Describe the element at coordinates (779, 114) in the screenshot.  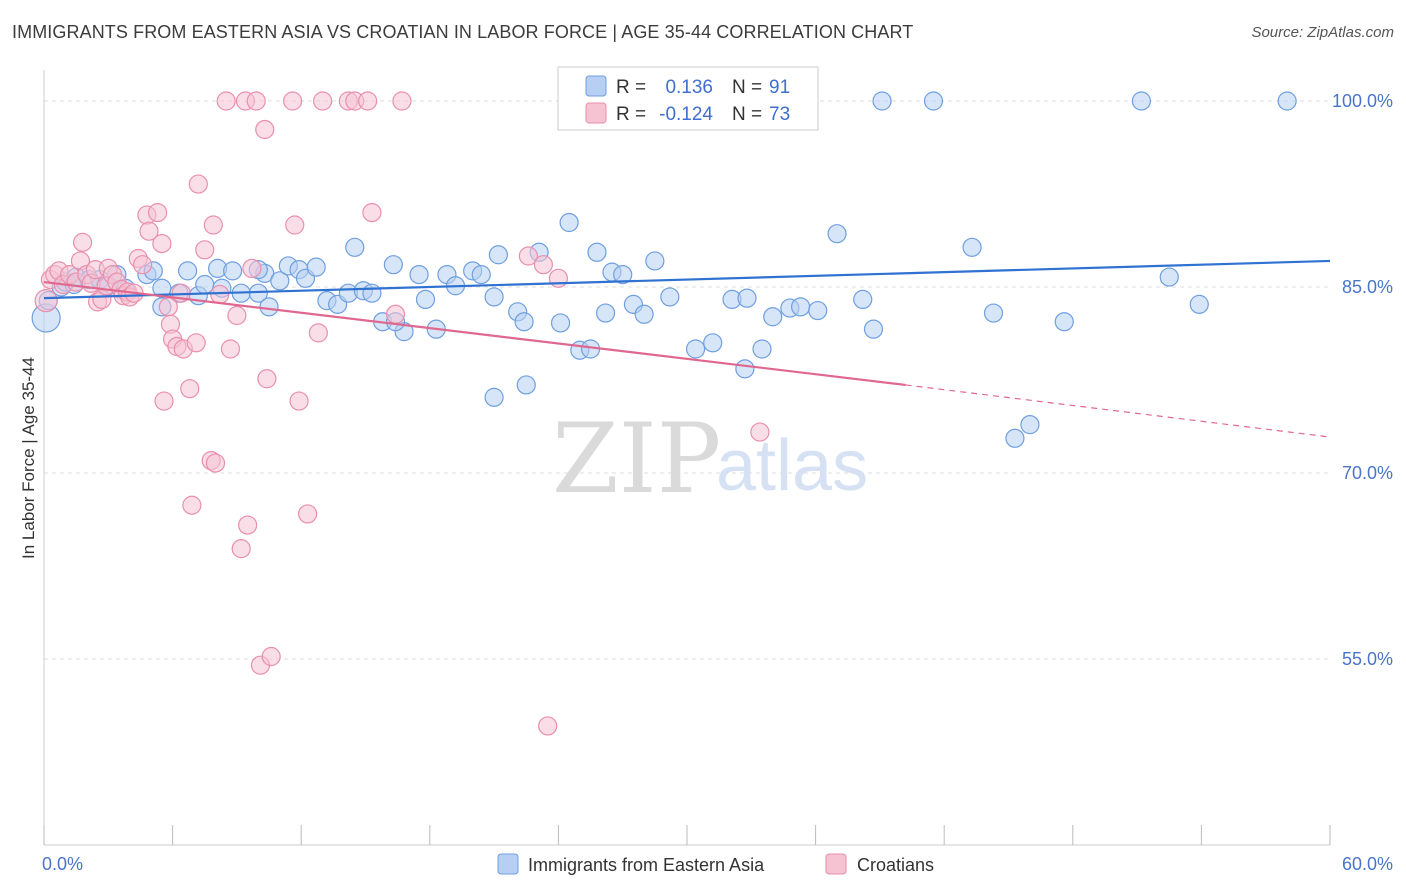
I see `legend-n-value: 73` at that location.